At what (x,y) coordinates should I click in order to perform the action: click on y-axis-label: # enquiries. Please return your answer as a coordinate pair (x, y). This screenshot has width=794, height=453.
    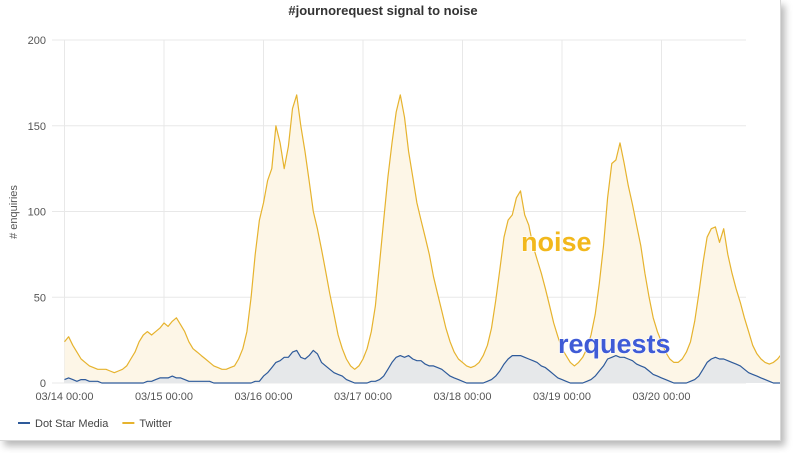
    Looking at the image, I should click on (14, 212).